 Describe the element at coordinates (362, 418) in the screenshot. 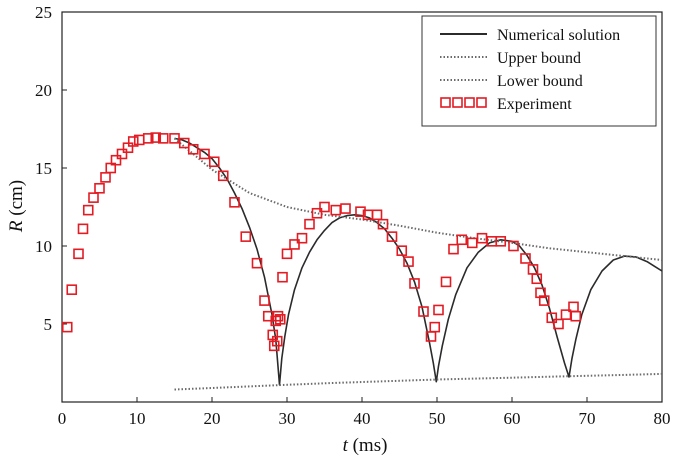

I see `x-tick-label: 40` at that location.